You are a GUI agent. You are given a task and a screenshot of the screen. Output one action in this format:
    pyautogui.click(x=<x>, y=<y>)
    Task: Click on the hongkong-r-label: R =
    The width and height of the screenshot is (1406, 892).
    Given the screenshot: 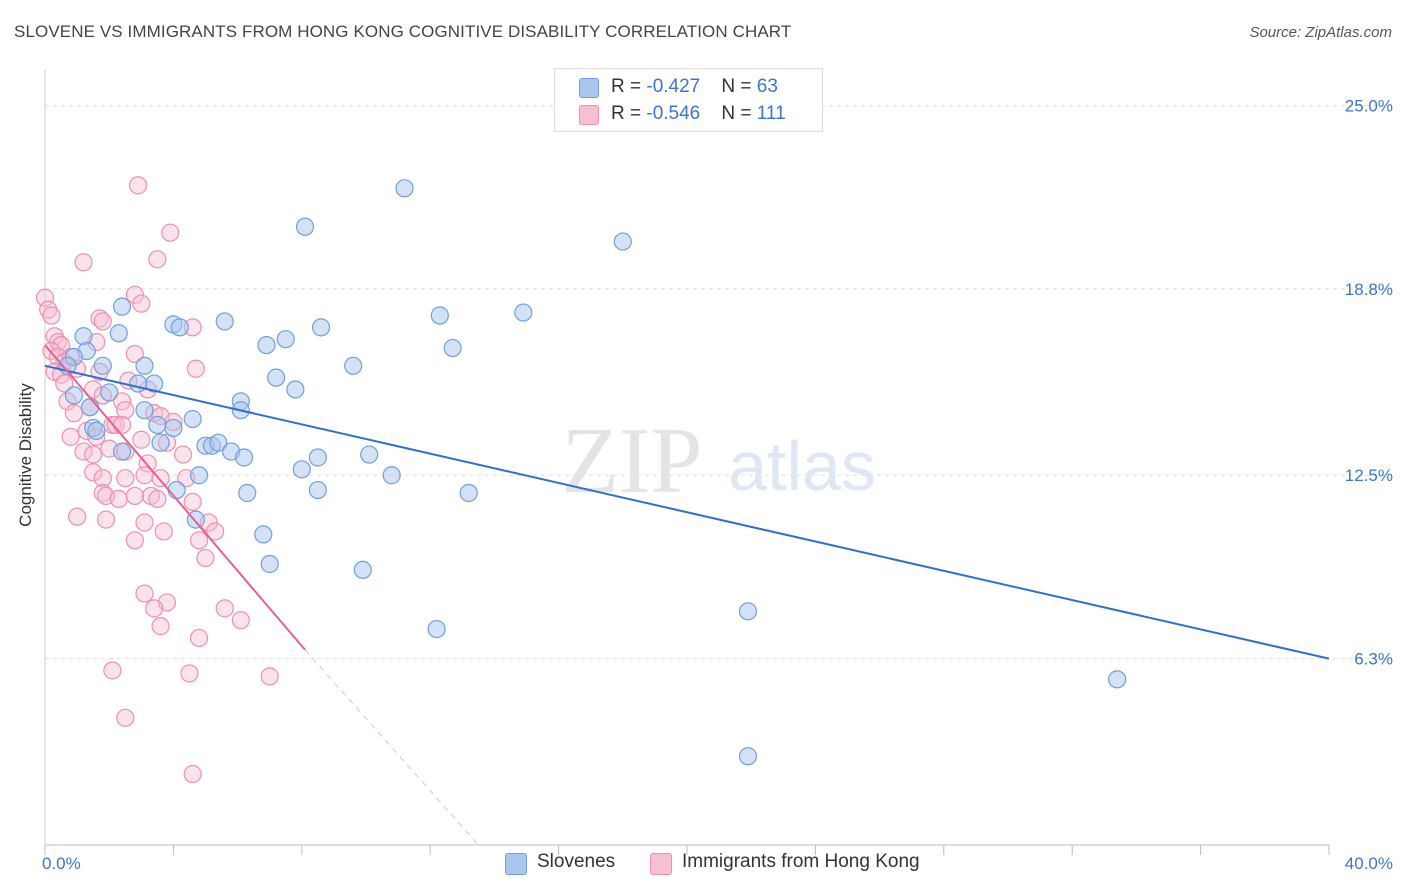 What is the action you would take?
    pyautogui.click(x=629, y=113)
    